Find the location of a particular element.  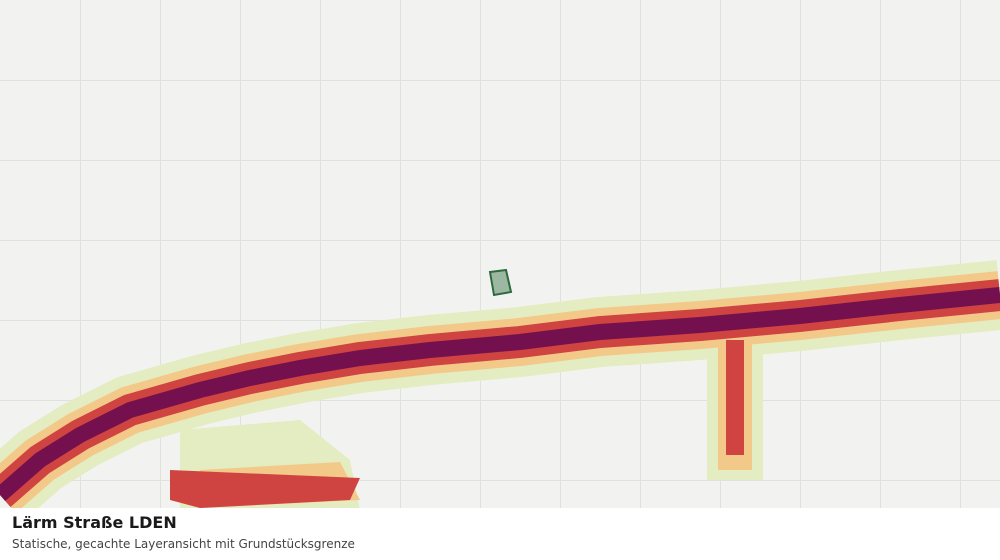

noise-zone-high is located at coordinates (265, 489).